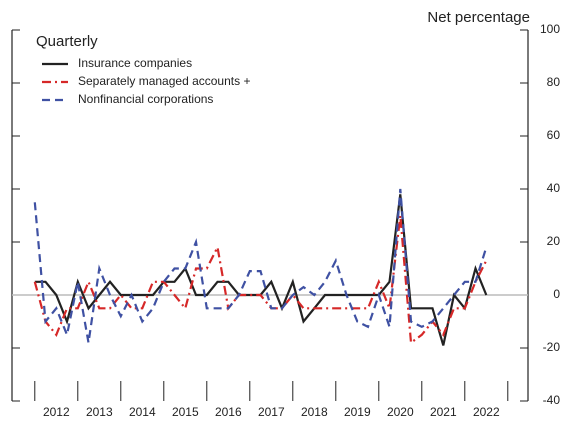 The height and width of the screenshot is (424, 565). Describe the element at coordinates (314, 412) in the screenshot. I see `x-tick-label: 2018` at that location.